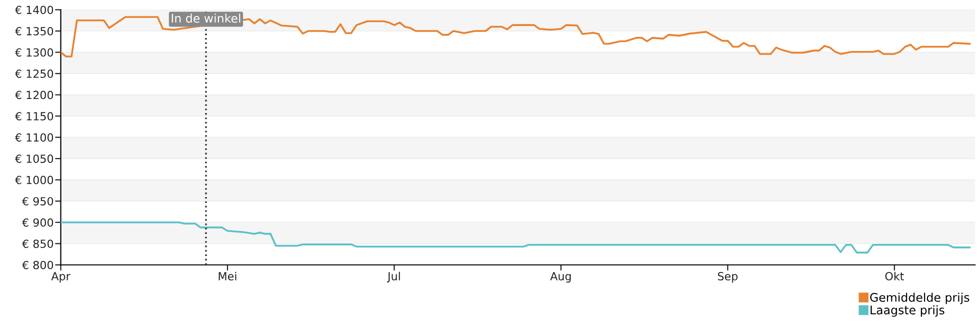  I want to click on x-tick-label: Aug, so click(560, 277).